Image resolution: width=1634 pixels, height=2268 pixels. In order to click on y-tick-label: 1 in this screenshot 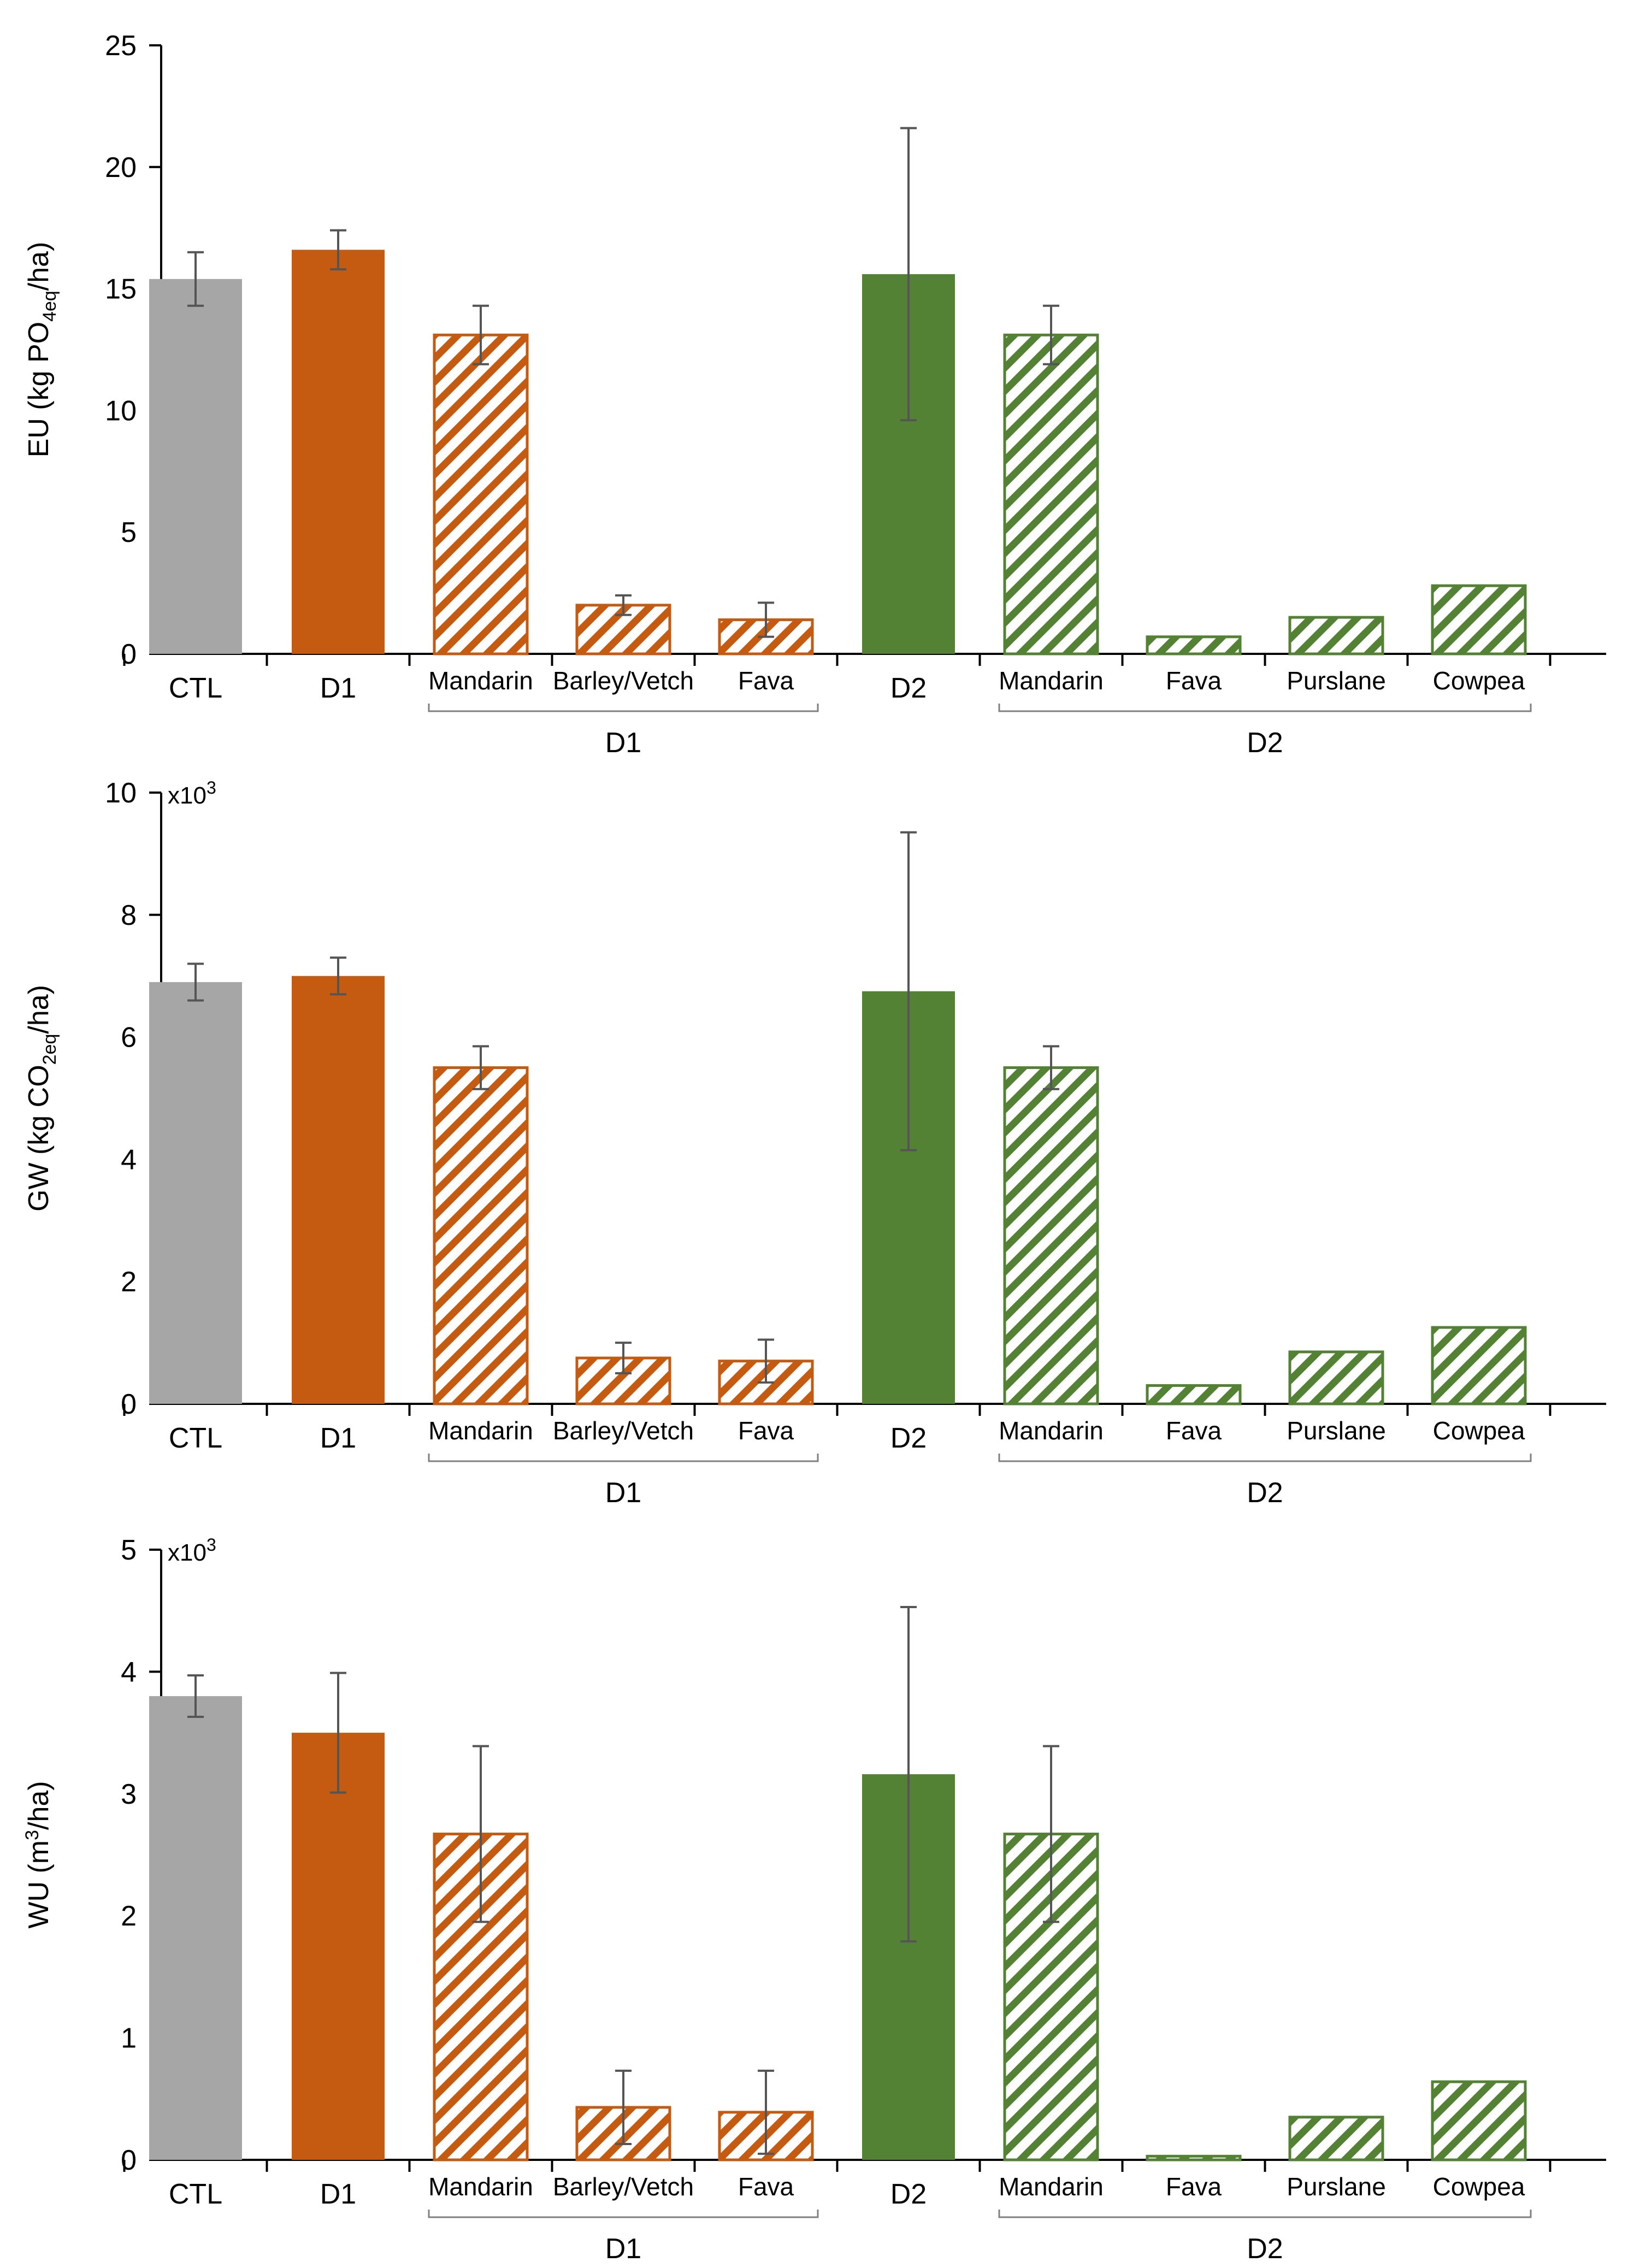, I will do `click(129, 2038)`.